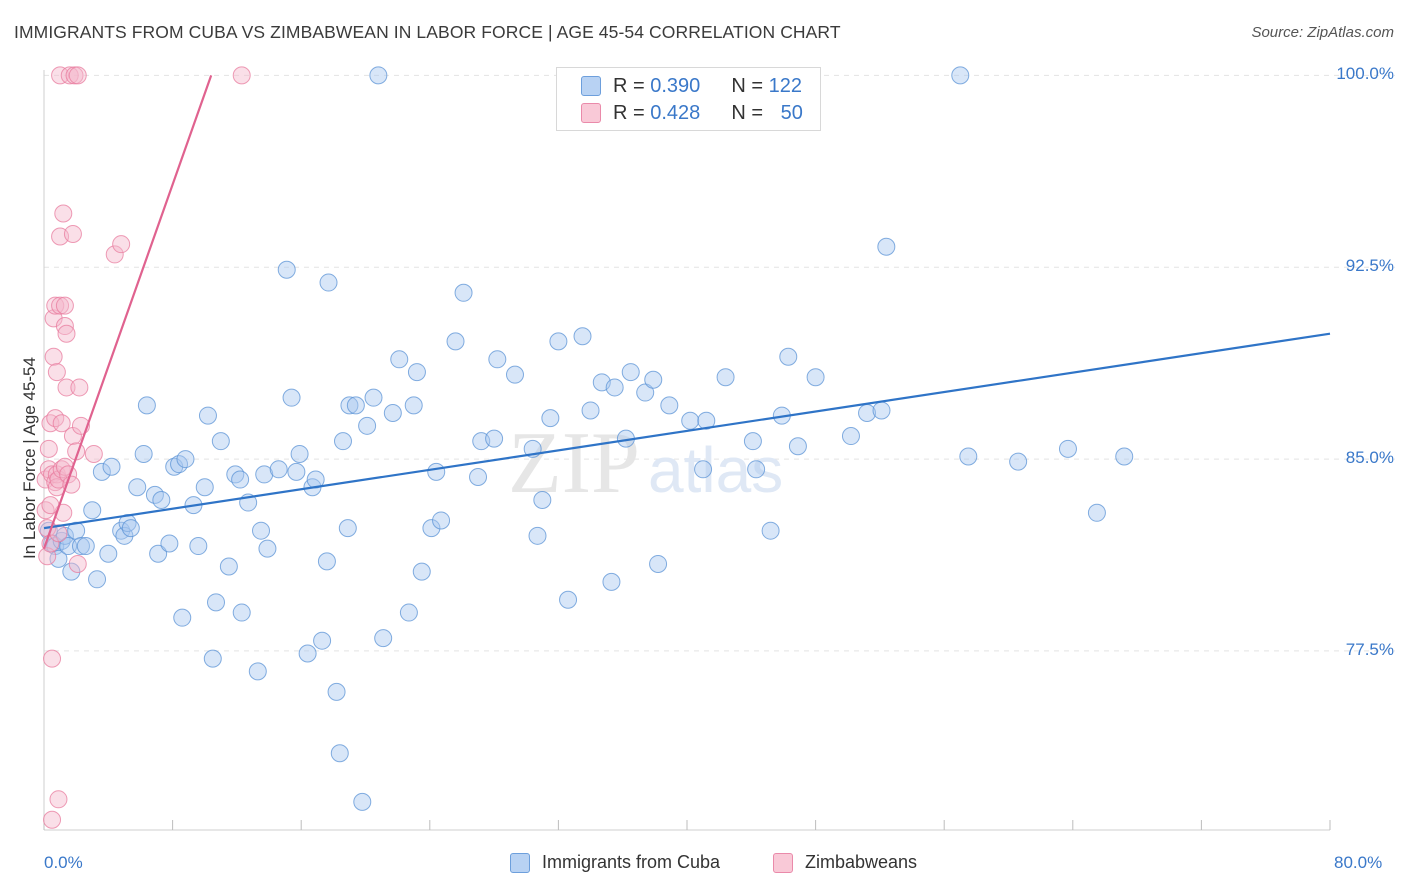 The image size is (1406, 892). Describe the element at coordinates (520, 862) in the screenshot. I see `cuba-swatch` at that location.